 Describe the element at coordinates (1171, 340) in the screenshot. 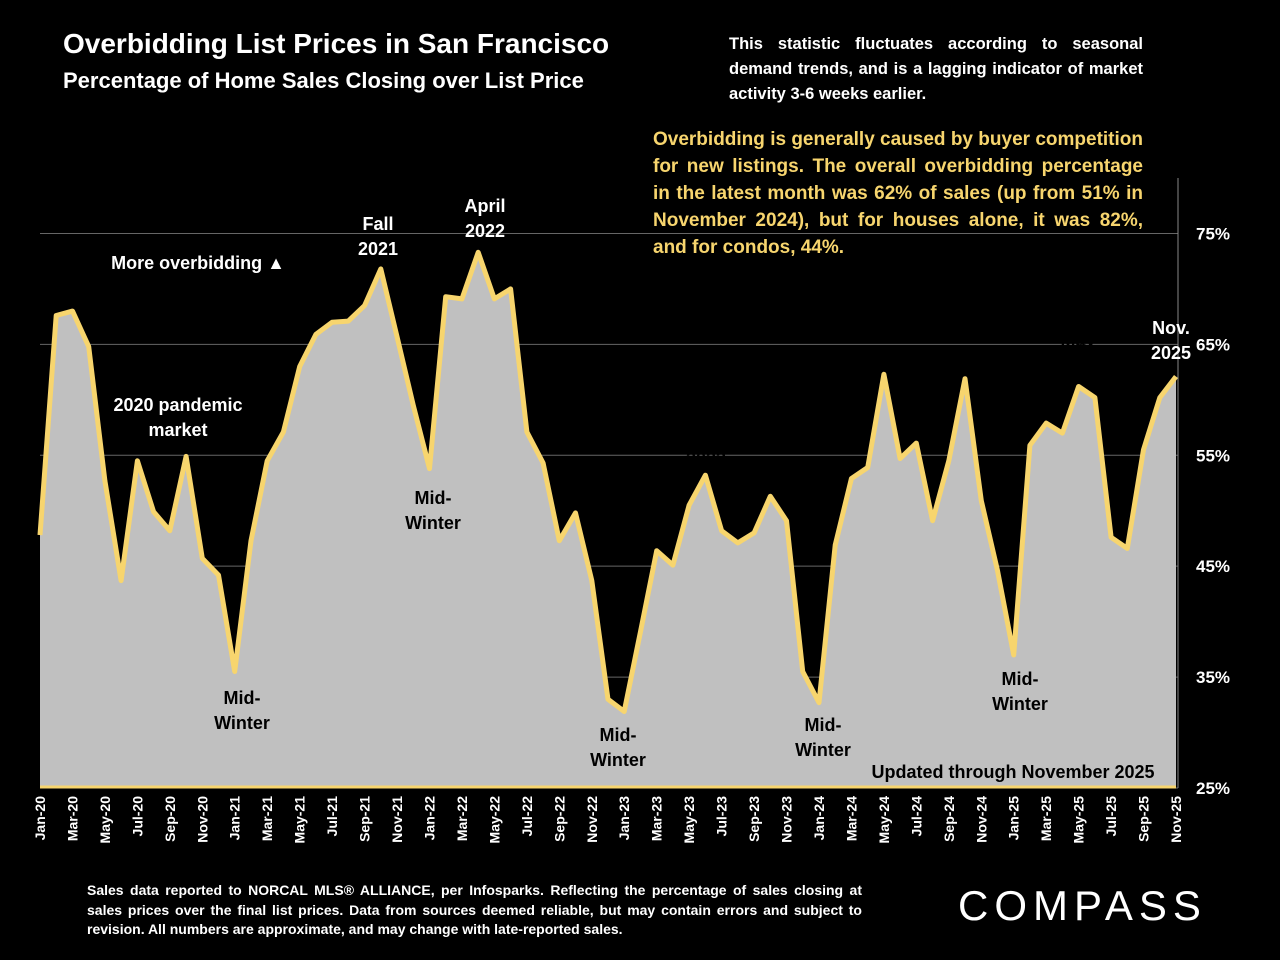

I see `annotation: Nov. 2025` at that location.